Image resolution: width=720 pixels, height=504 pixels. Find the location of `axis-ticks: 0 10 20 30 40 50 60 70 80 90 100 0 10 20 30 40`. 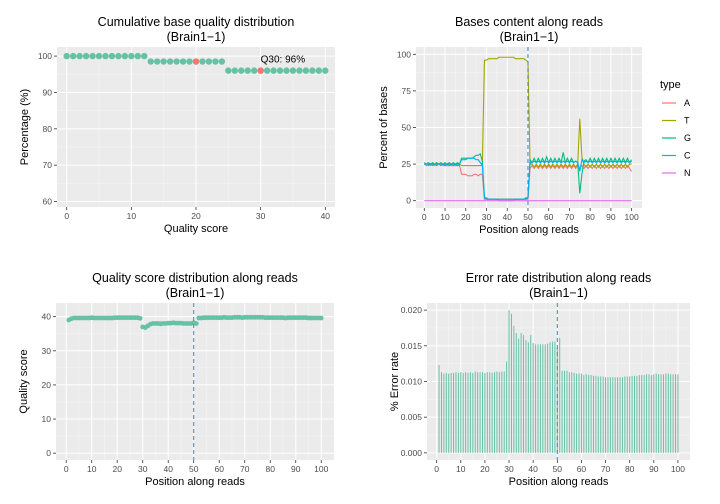

axis-ticks: 0 10 20 30 40 50 60 70 80 90 100 0 10 20 30 40 is located at coordinates (185, 393).